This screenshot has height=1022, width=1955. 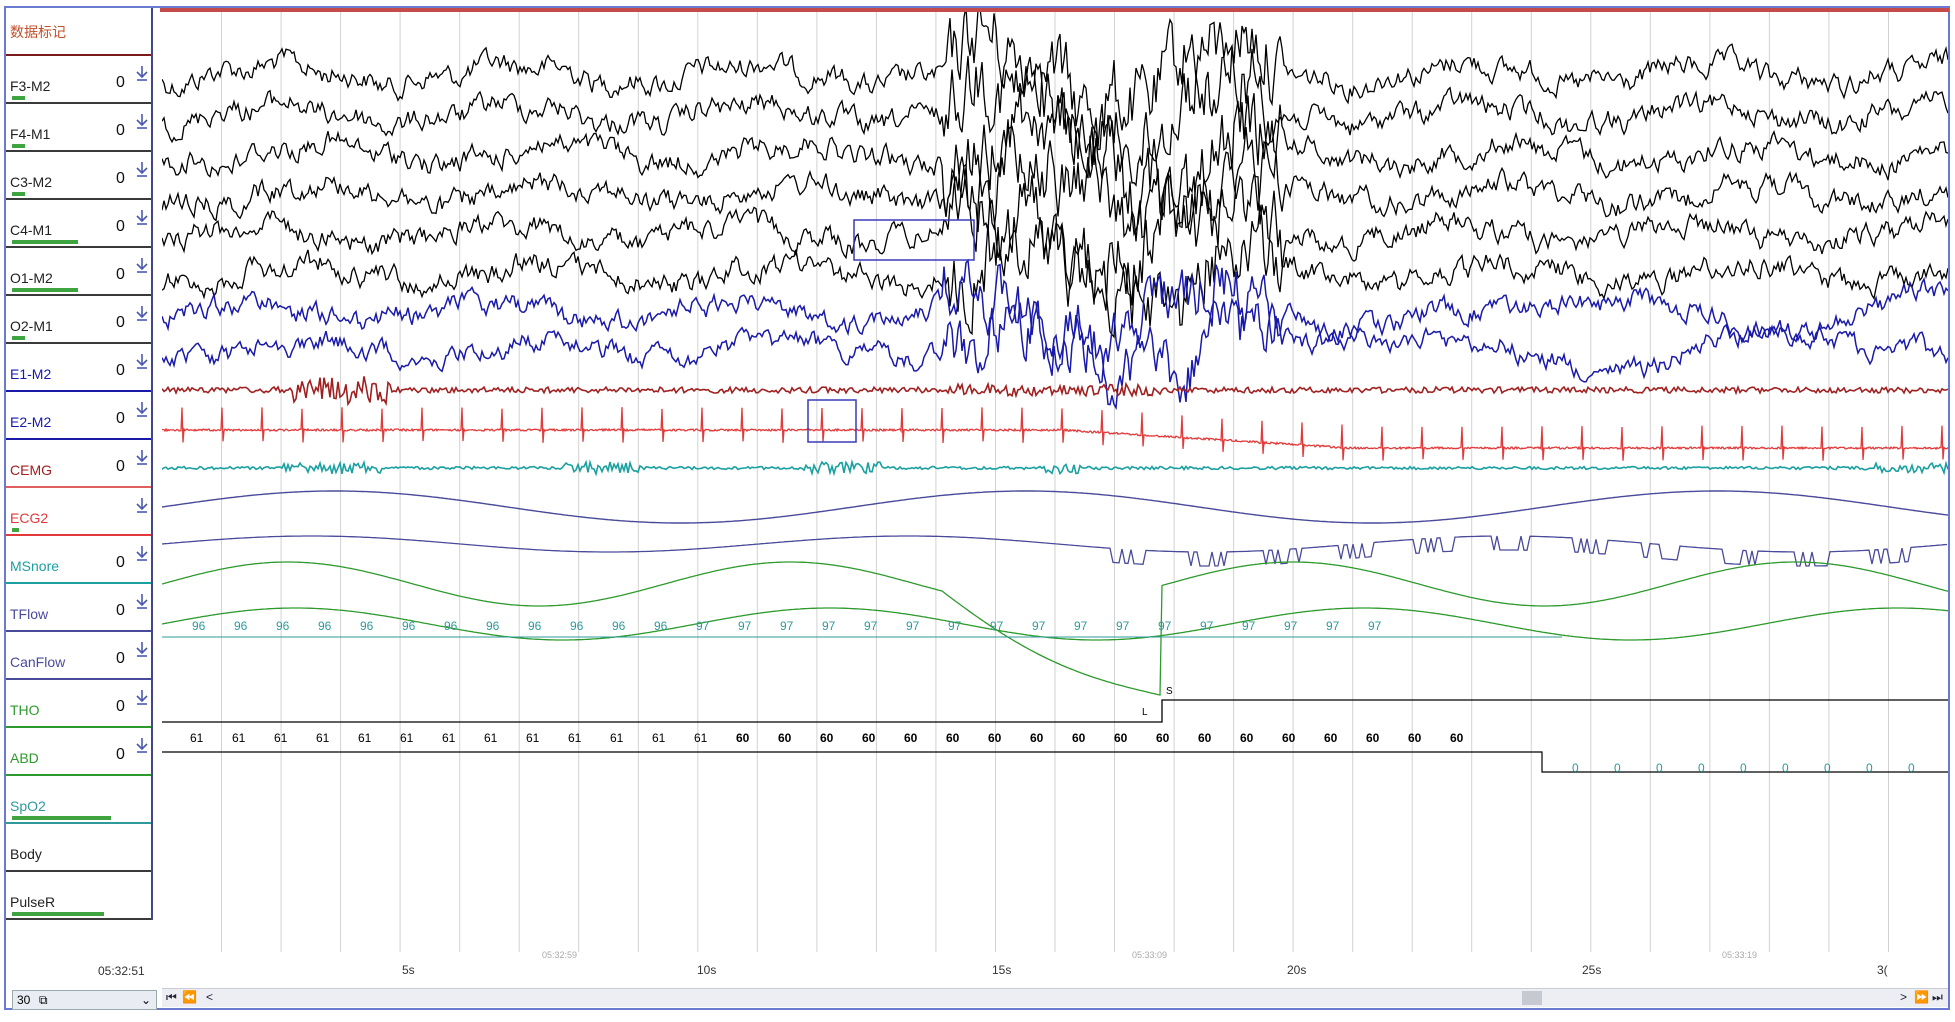 What do you see at coordinates (1055, 391) in the screenshot?
I see `emg-trace` at bounding box center [1055, 391].